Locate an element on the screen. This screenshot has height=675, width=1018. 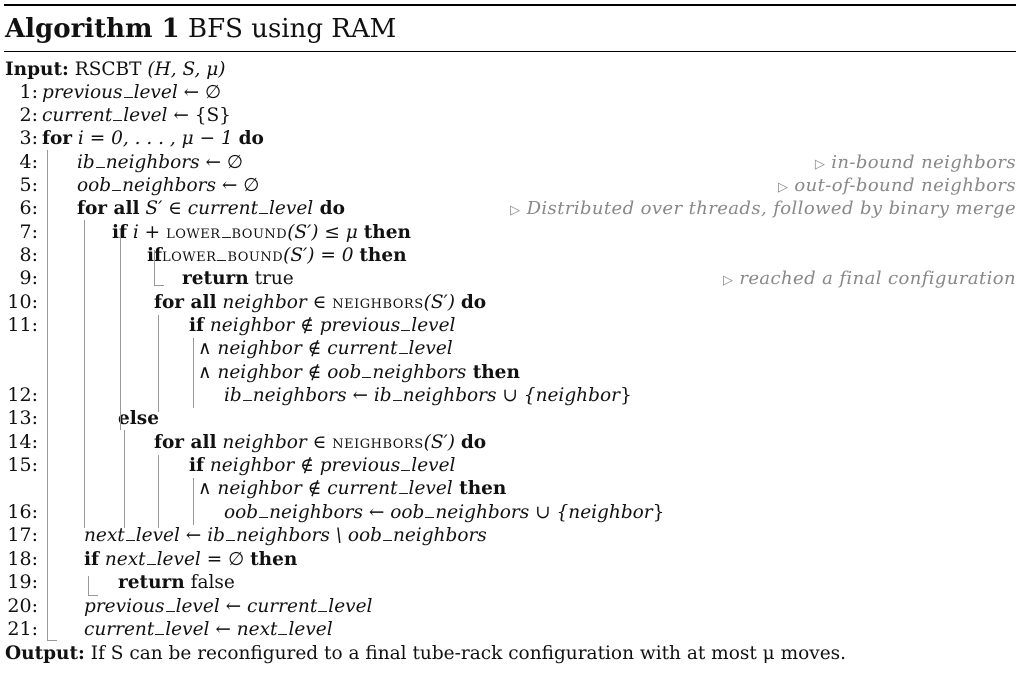
expression-tail: false is located at coordinates (209, 582).